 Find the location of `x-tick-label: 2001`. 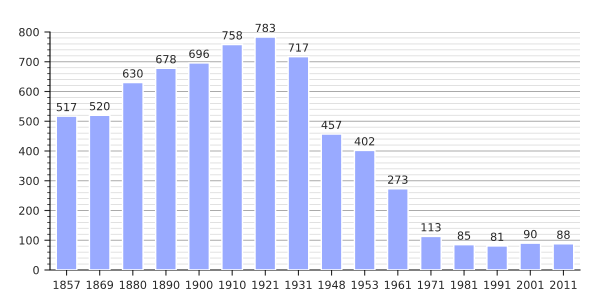

x-tick-label: 2001 is located at coordinates (530, 285).